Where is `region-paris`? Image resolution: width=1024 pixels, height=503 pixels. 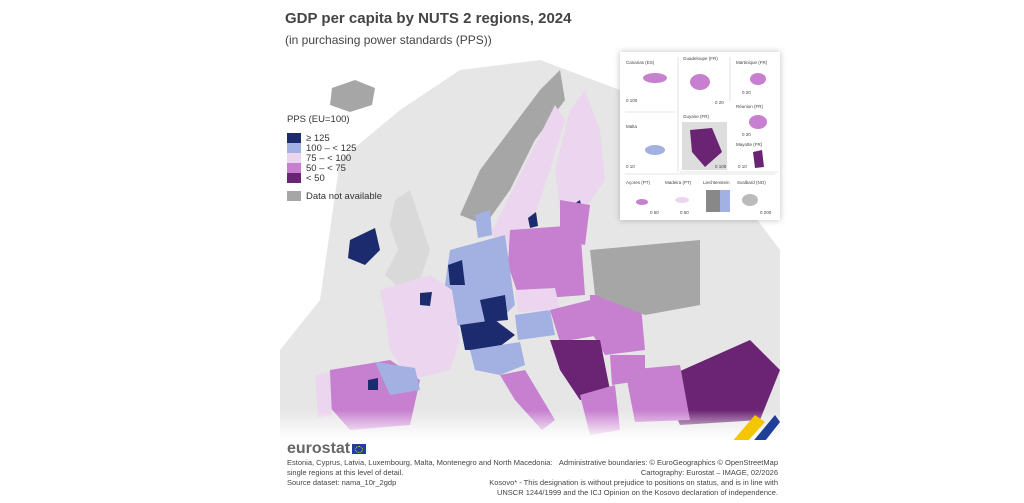 region-paris is located at coordinates (426, 299).